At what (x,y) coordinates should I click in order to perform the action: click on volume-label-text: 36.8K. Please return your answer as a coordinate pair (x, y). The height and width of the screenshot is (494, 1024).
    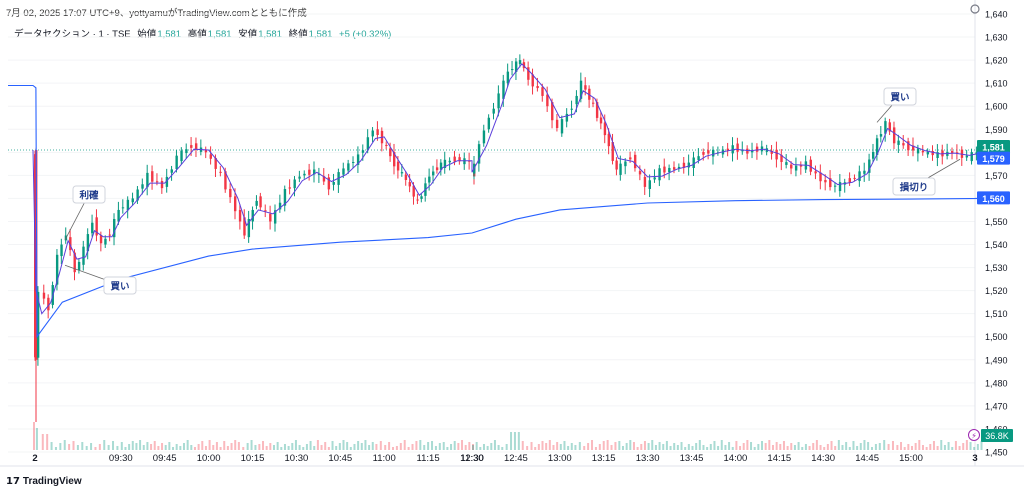
    Looking at the image, I should click on (997, 436).